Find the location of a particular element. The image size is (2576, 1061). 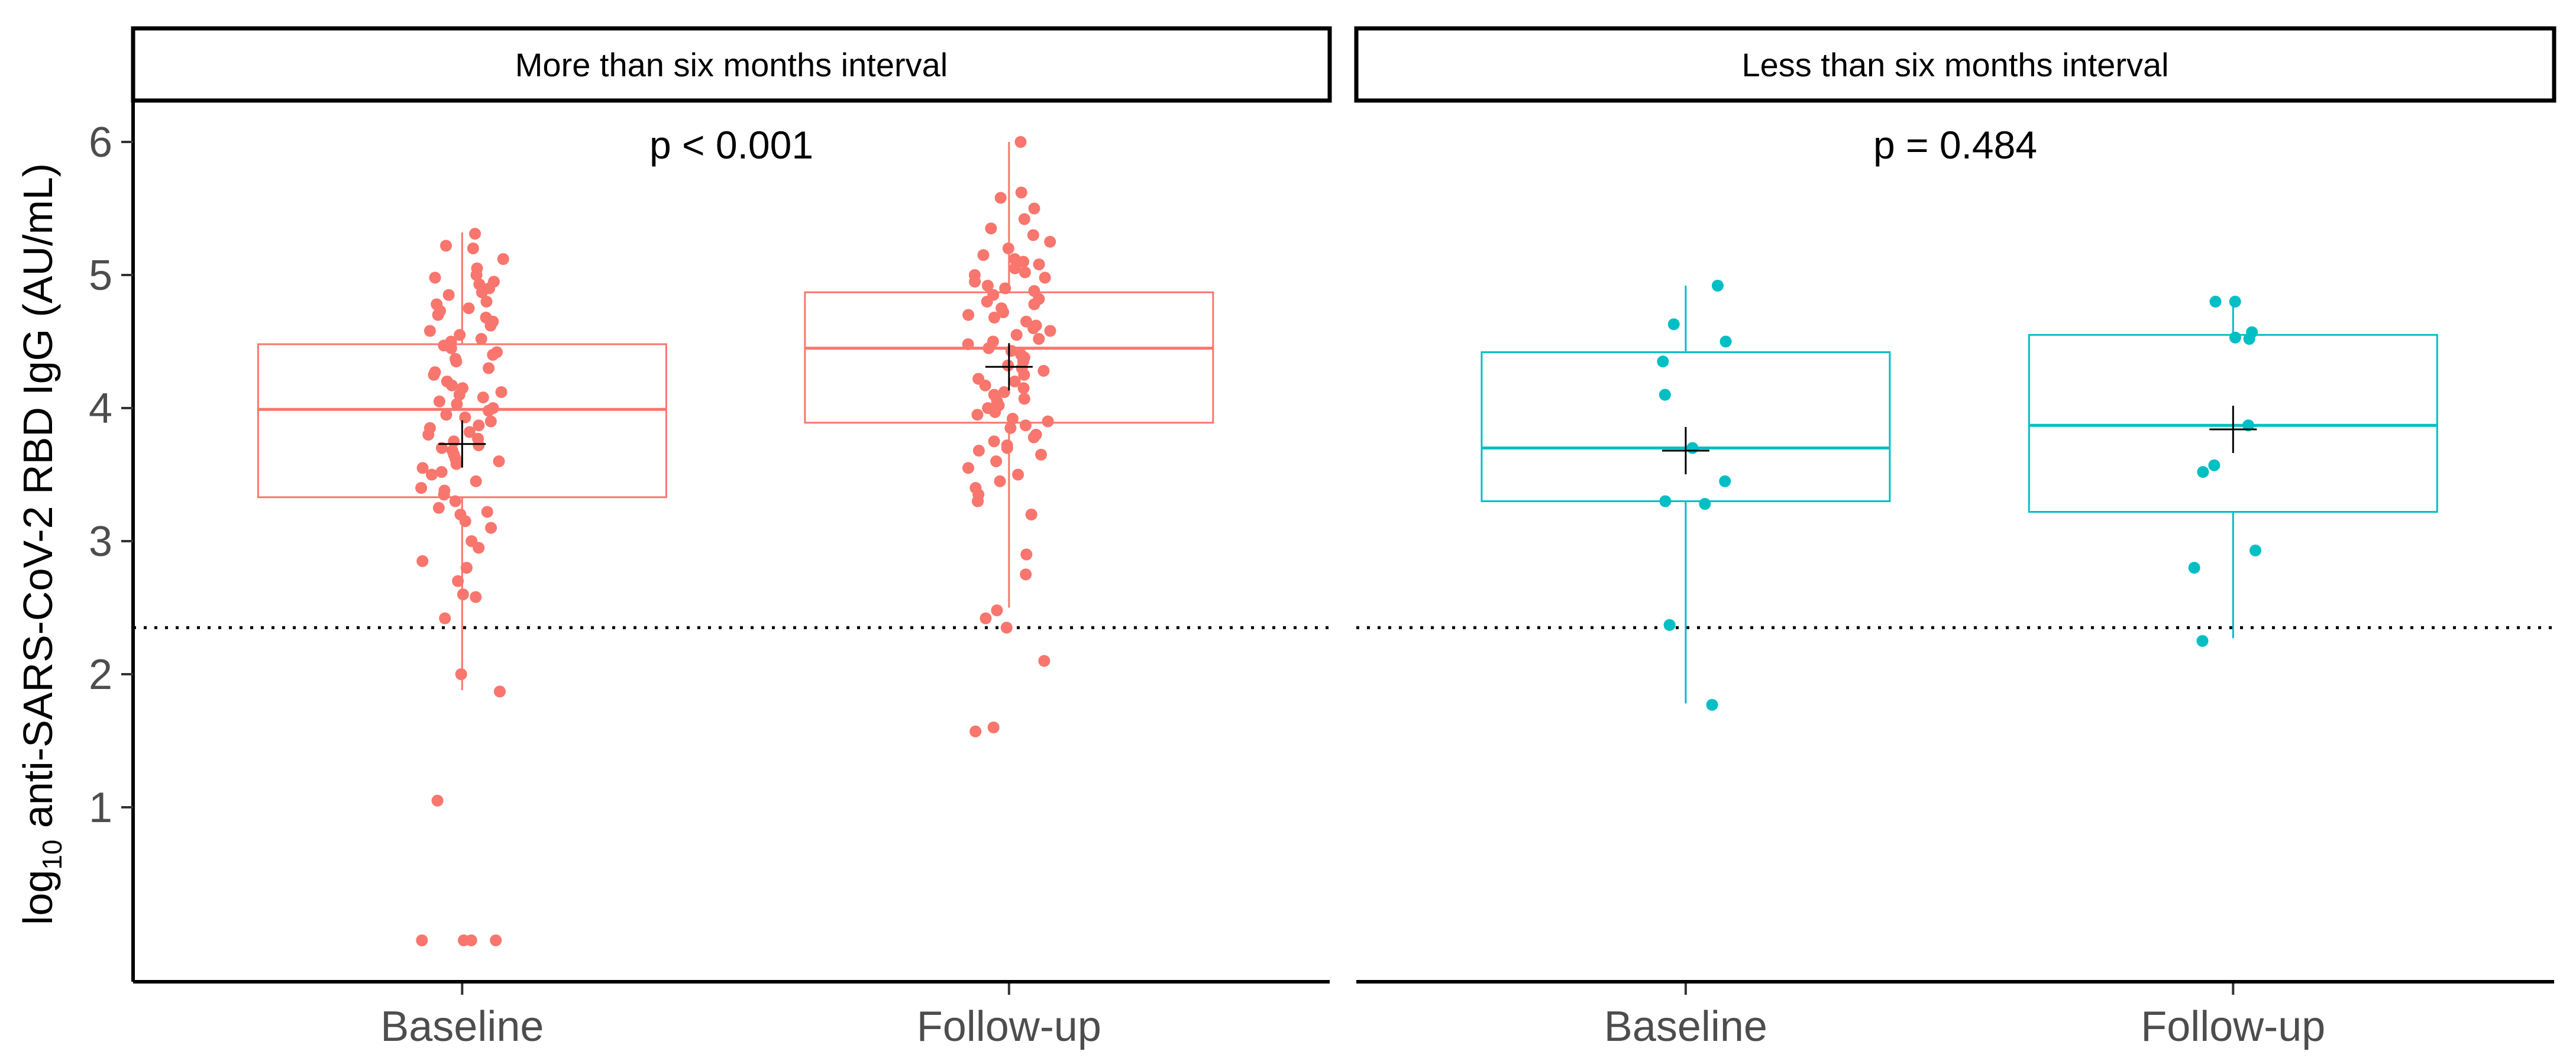

y-tick-label: 6 is located at coordinates (100, 143).